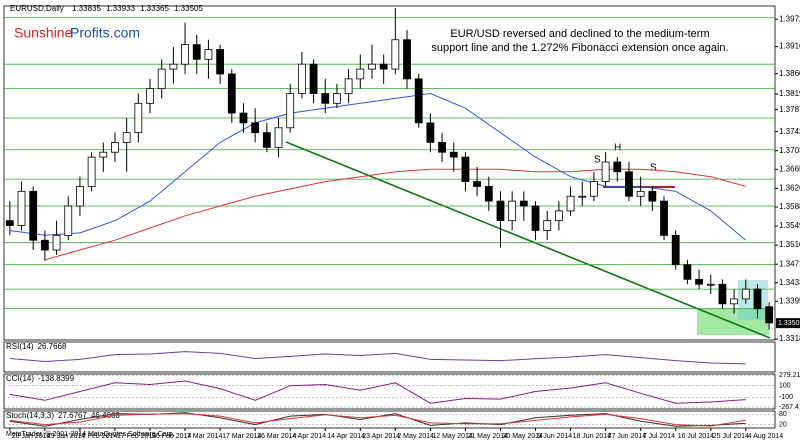  I want to click on y-tick-label: 1.37870, so click(789, 109).